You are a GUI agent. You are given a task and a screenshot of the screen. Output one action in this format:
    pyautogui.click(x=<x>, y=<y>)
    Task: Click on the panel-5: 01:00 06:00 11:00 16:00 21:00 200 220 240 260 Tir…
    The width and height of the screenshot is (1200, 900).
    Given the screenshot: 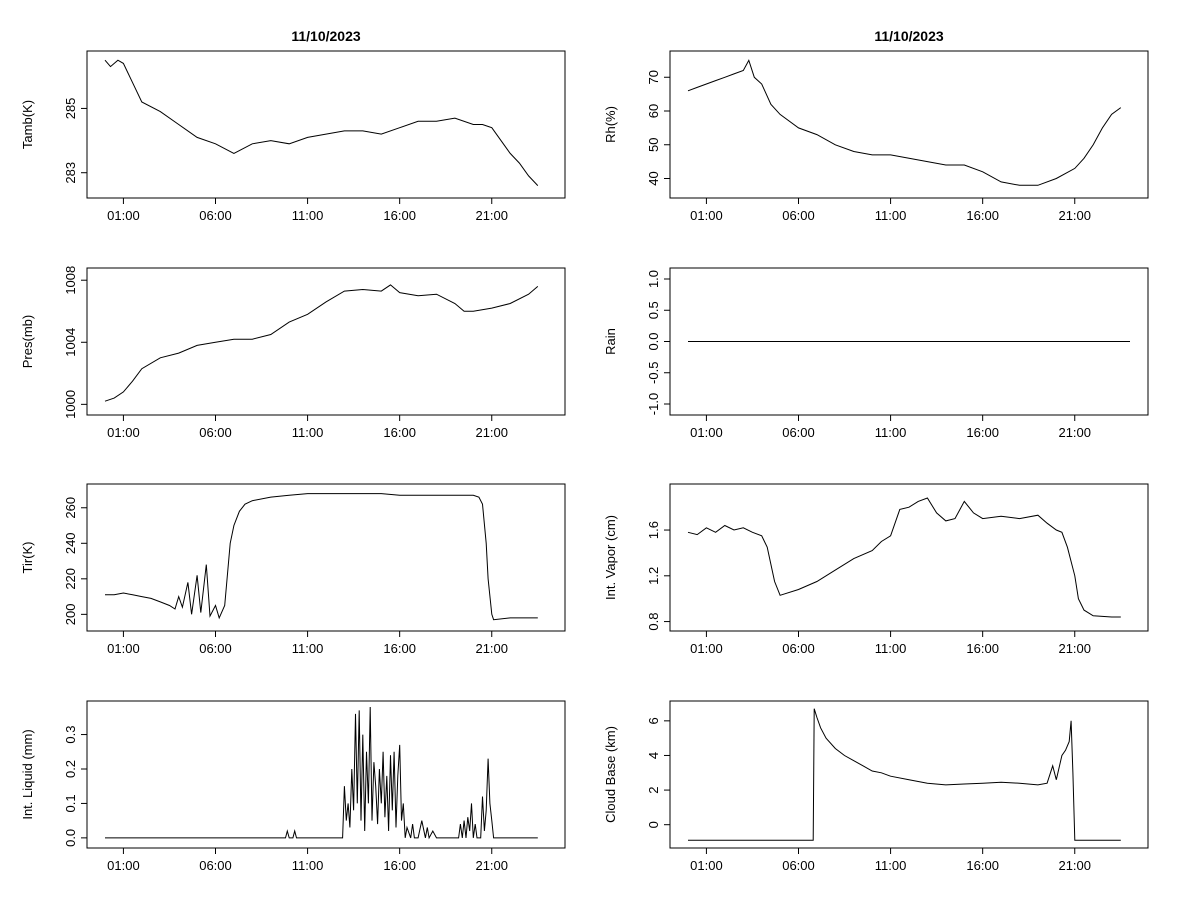 What is the action you would take?
    pyautogui.click(x=293, y=569)
    